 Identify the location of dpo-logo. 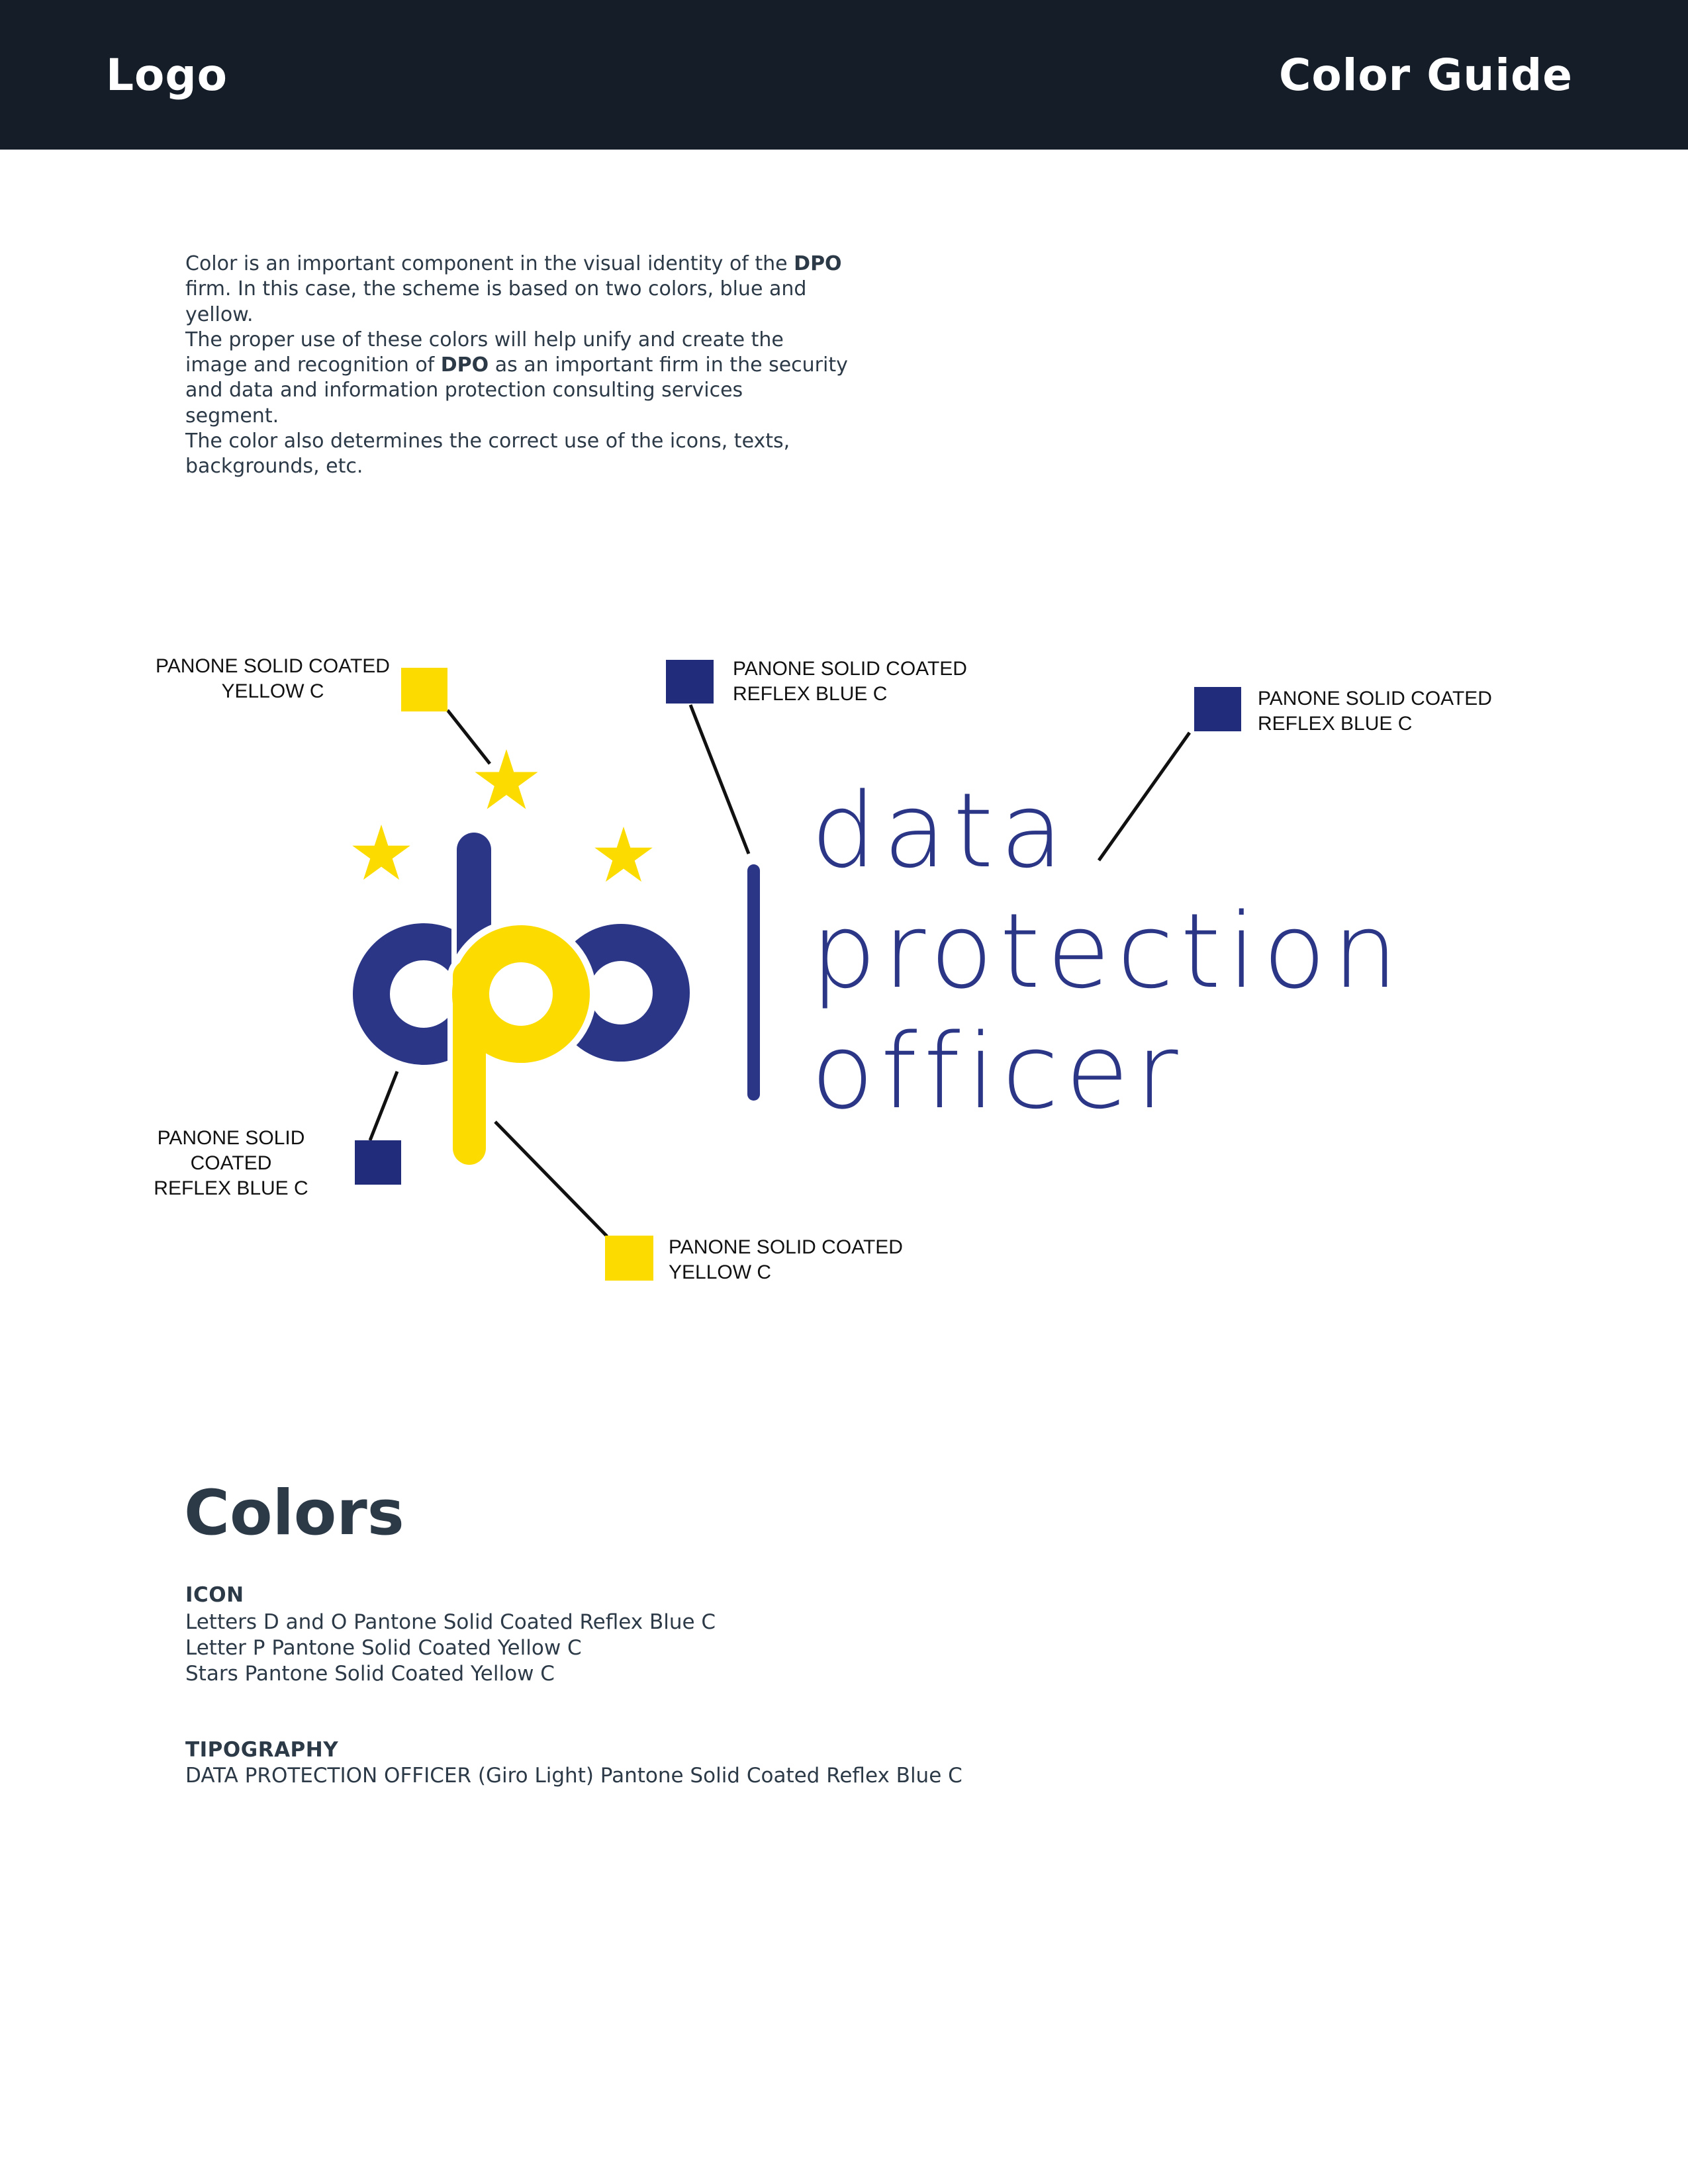
(521, 960).